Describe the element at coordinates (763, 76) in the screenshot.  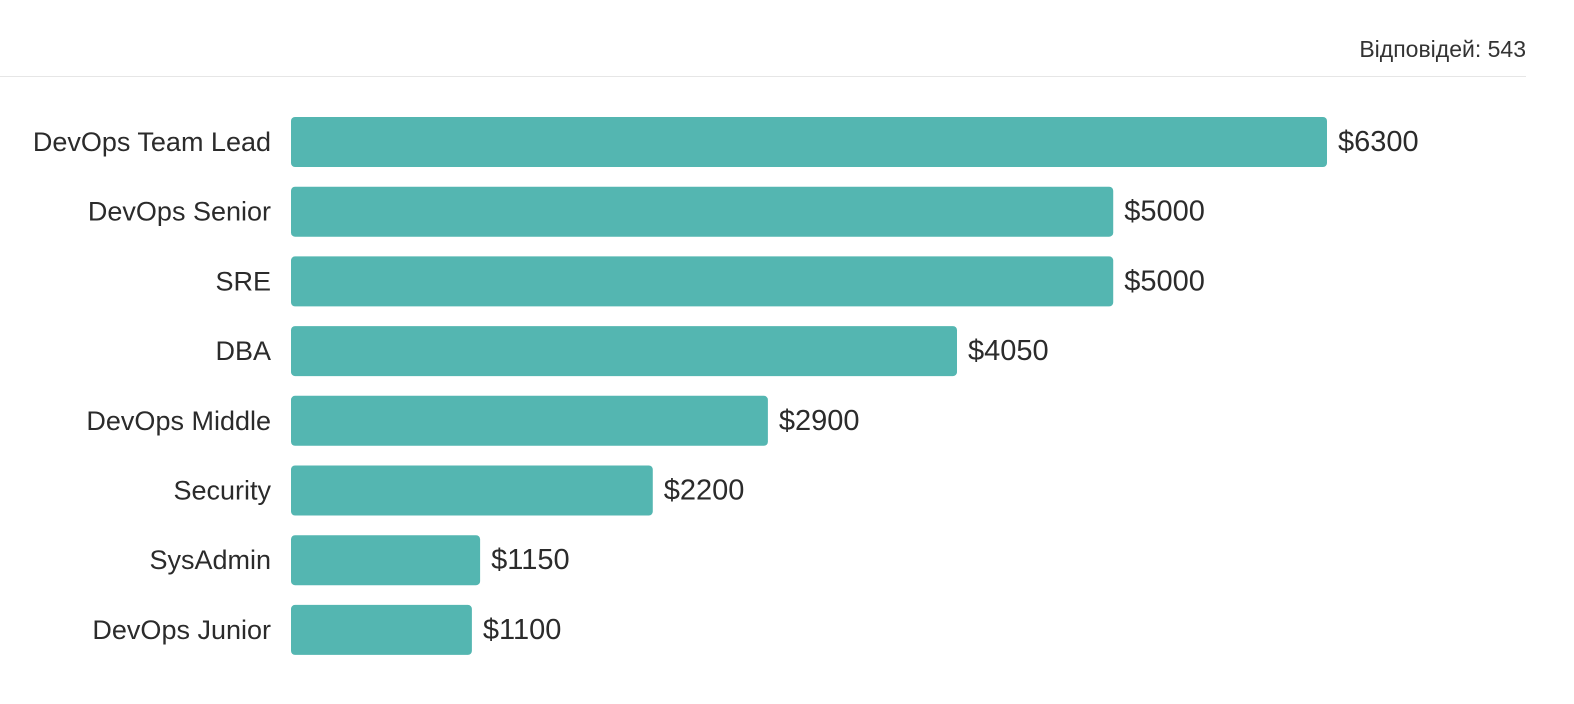
I see `header-divider` at that location.